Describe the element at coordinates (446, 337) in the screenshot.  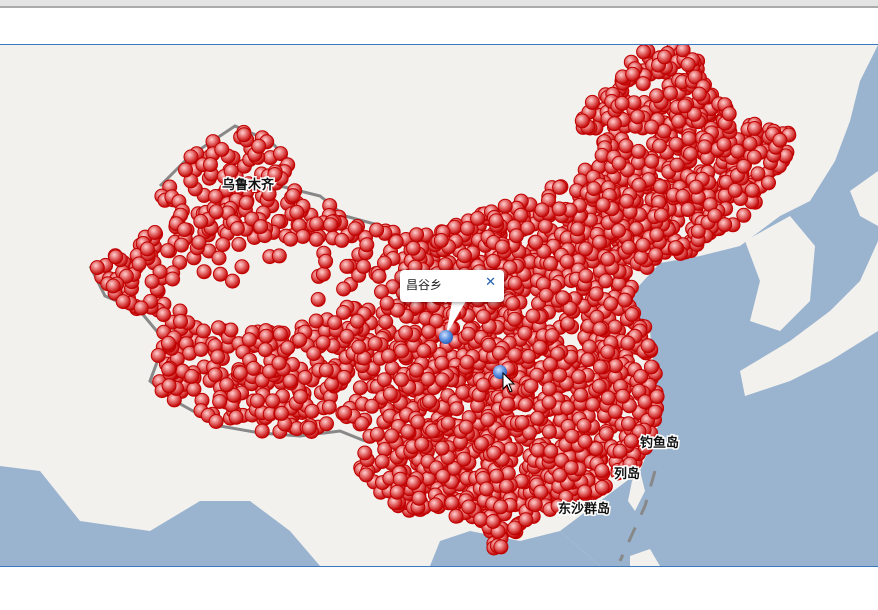
I see `selected-marker` at that location.